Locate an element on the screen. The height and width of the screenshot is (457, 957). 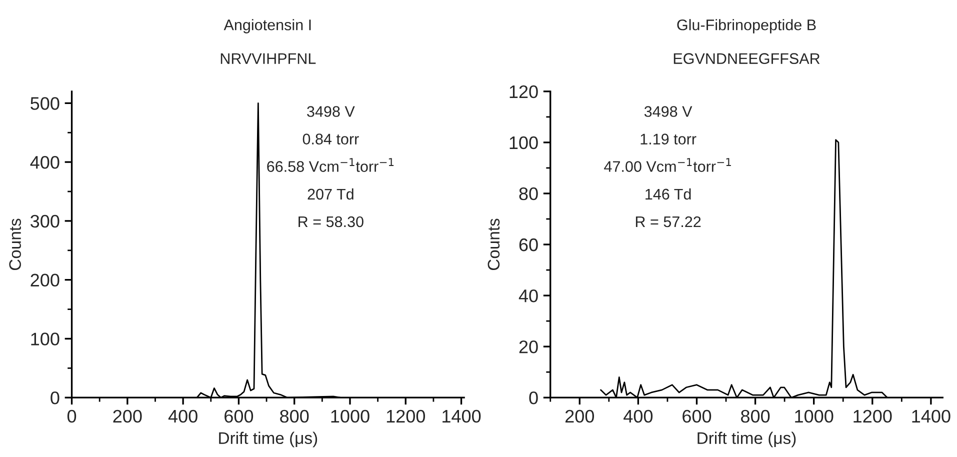
y-tick-label: 120 is located at coordinates (524, 91).